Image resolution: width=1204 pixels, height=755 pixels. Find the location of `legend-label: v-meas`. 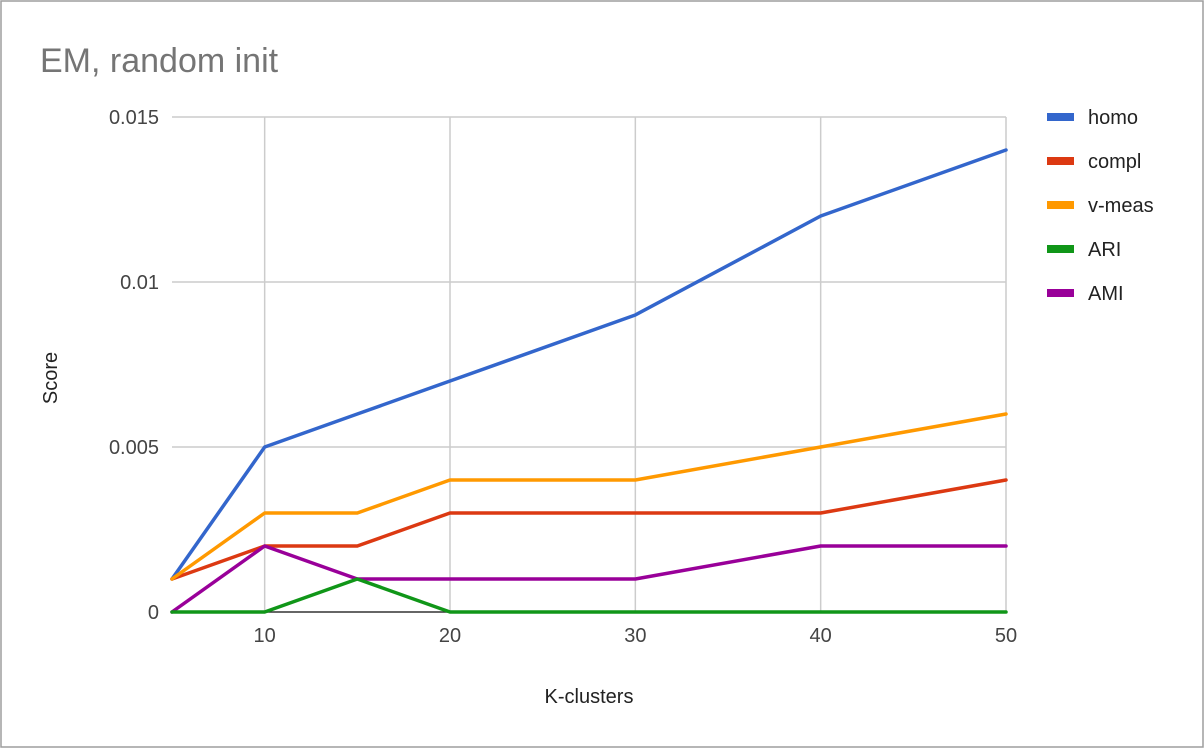

legend-label: v-meas is located at coordinates (1121, 206).